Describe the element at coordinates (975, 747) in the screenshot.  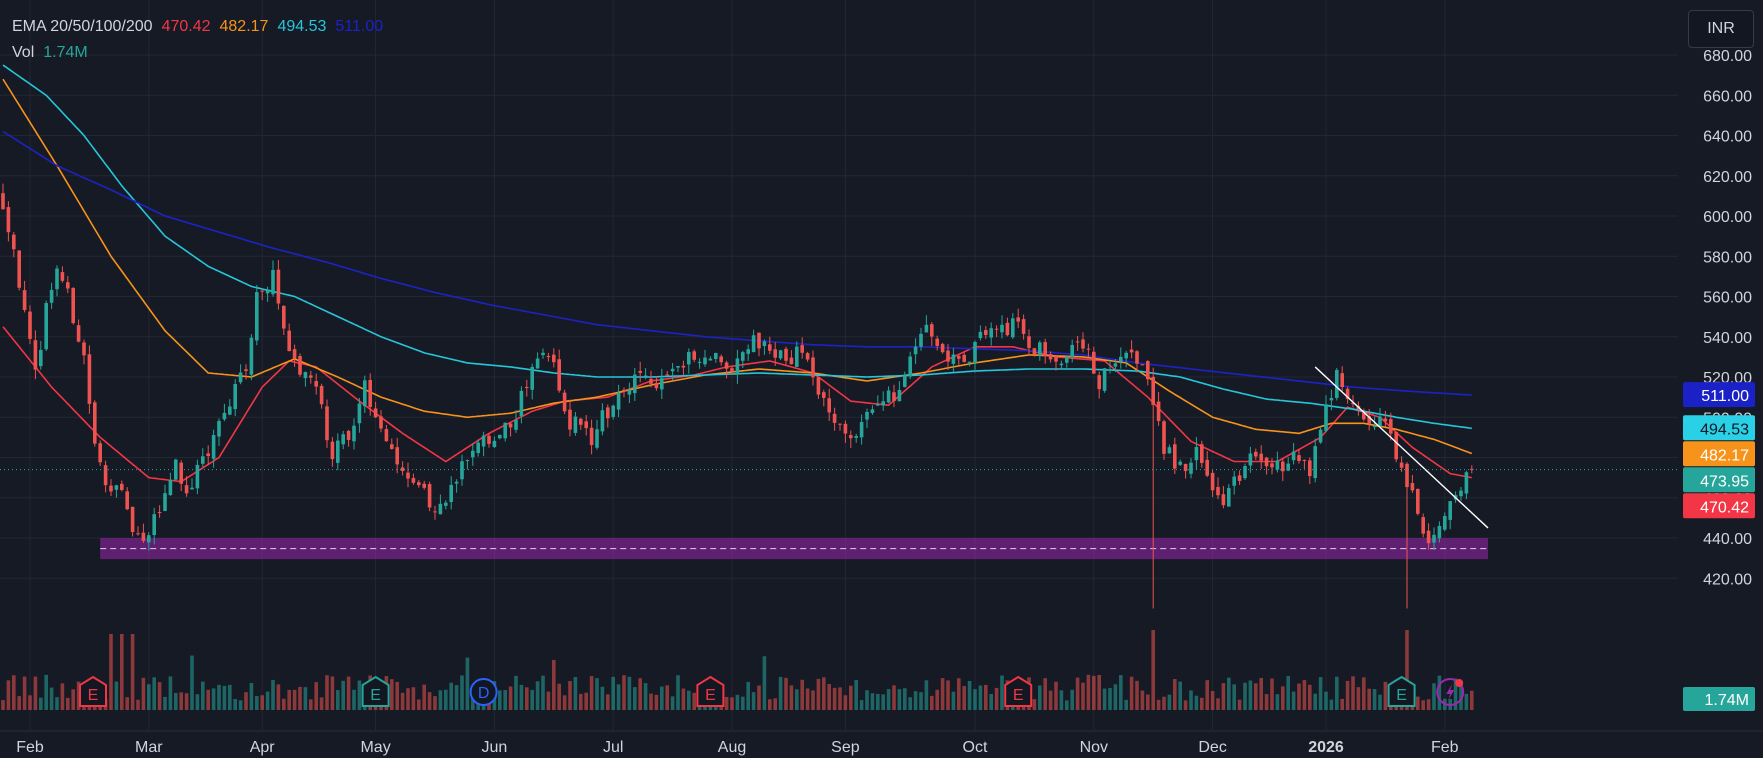
I see `time-tick-label: Oct` at that location.